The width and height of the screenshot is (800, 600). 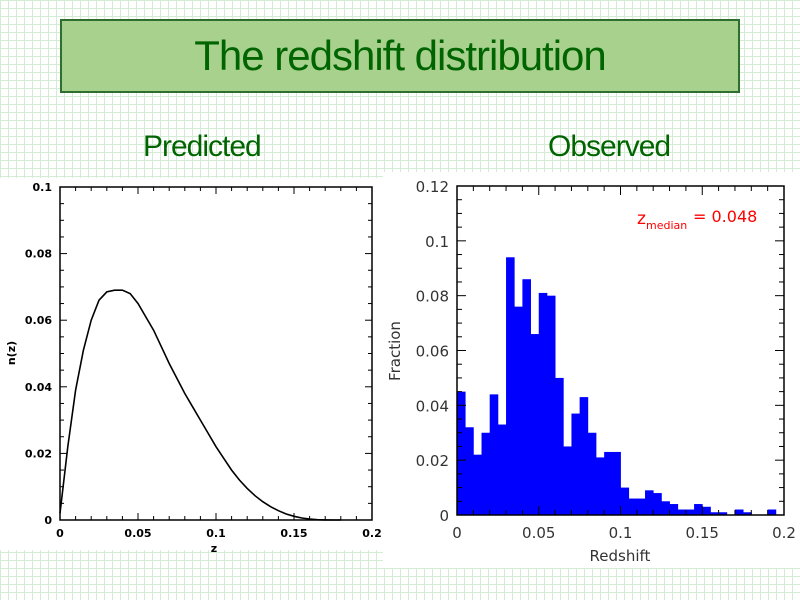 What do you see at coordinates (395, 351) in the screenshot?
I see `observed-y-axis-label: Fraction` at bounding box center [395, 351].